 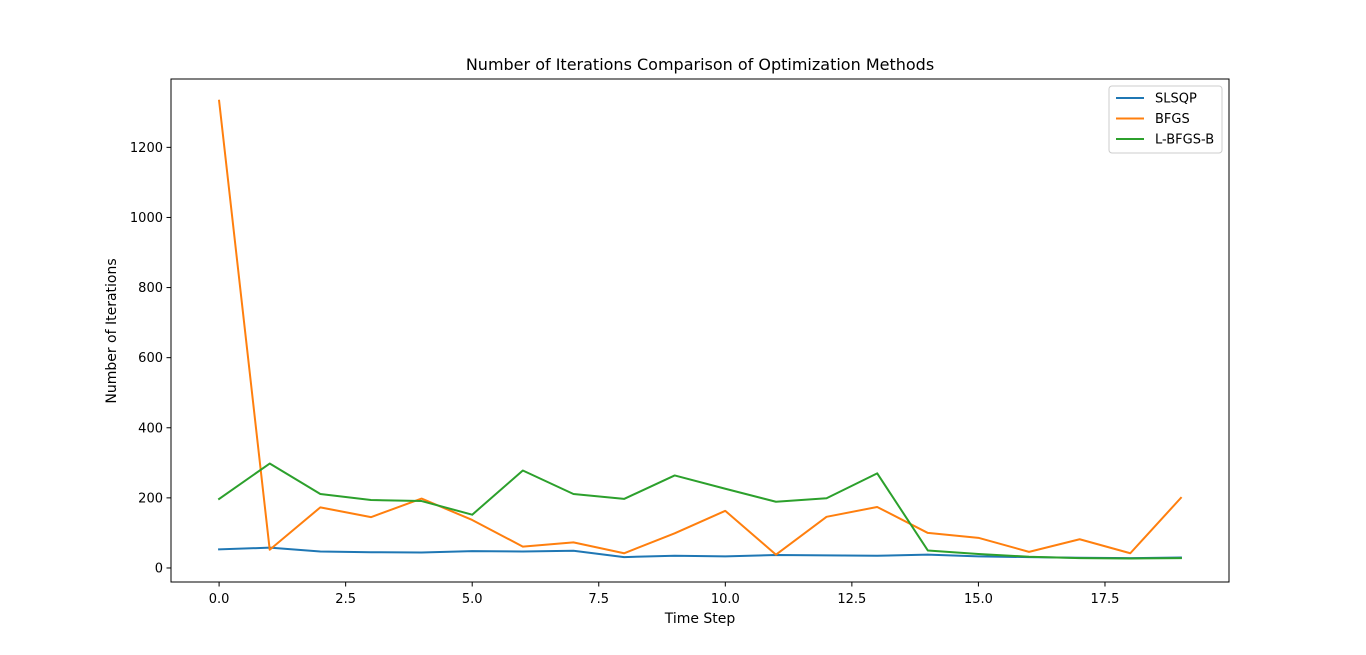 I want to click on legend-box, so click(x=1165, y=119).